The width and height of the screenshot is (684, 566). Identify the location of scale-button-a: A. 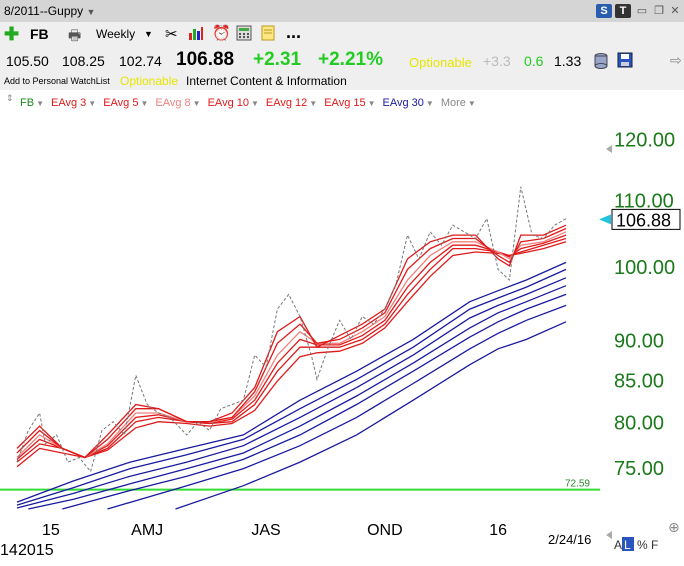
(618, 545).